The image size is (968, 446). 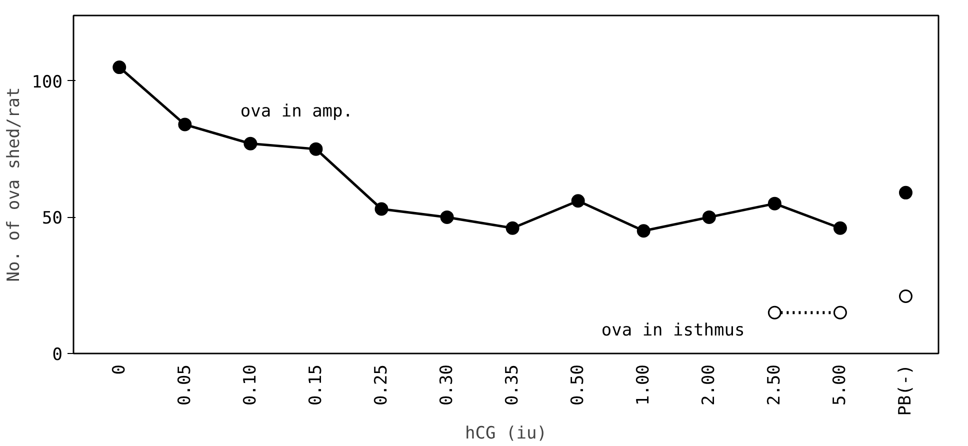 I want to click on x-tick-label: 0.10, so click(x=250, y=385).